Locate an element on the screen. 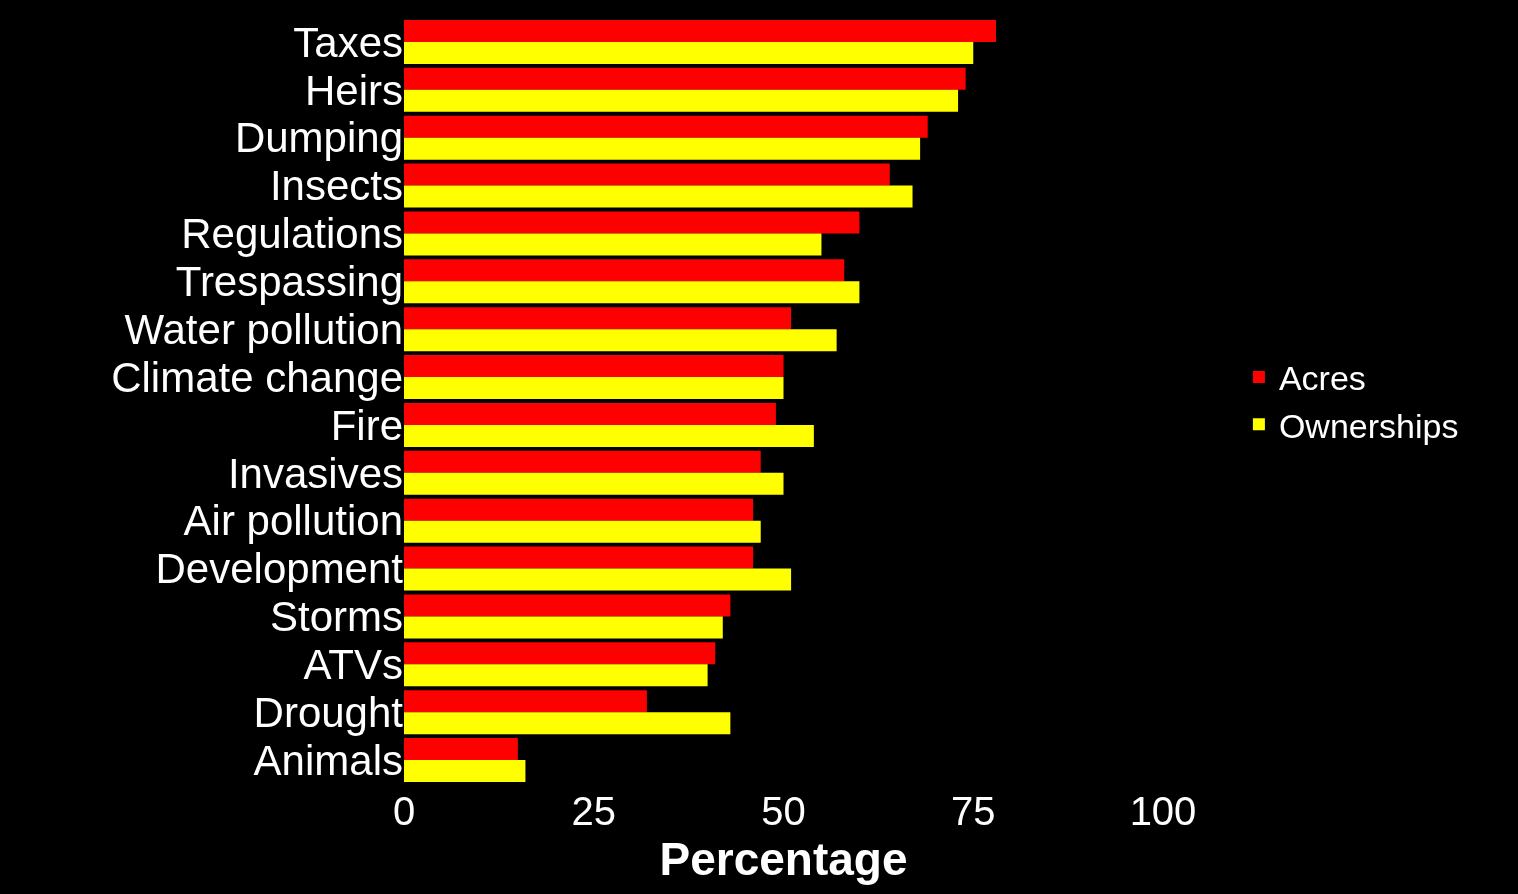  x-tick-label: 100 is located at coordinates (1163, 811).